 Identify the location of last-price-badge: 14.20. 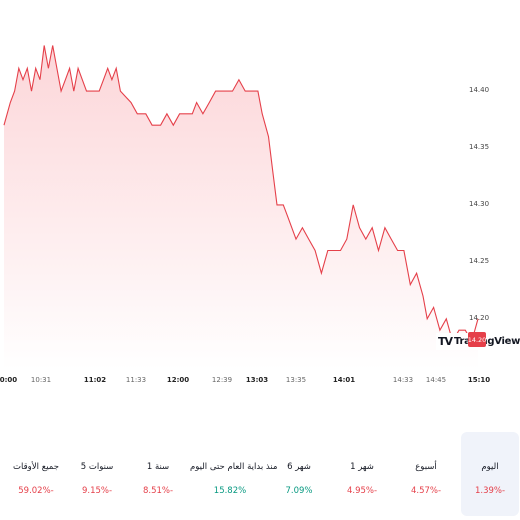
(477, 339).